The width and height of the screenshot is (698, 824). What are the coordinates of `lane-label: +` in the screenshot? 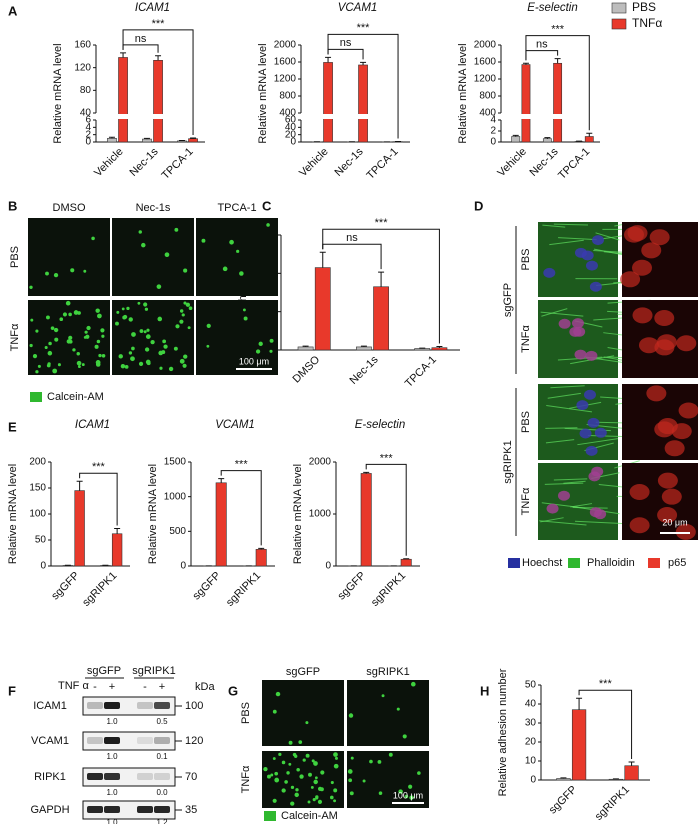 It's located at (162, 687).